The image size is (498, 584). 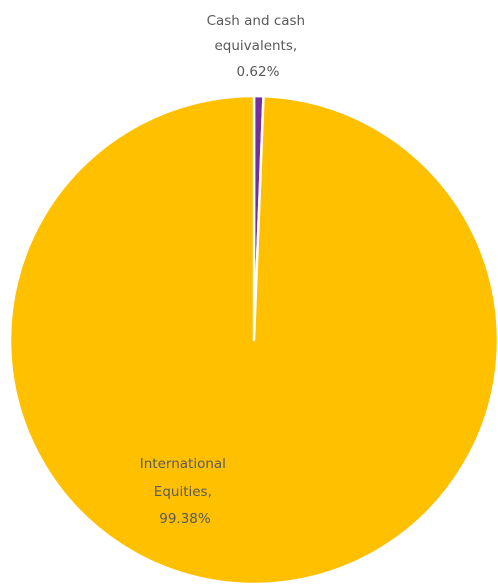 What do you see at coordinates (258, 72) in the screenshot?
I see `label-cash-line-3: 0.62%` at bounding box center [258, 72].